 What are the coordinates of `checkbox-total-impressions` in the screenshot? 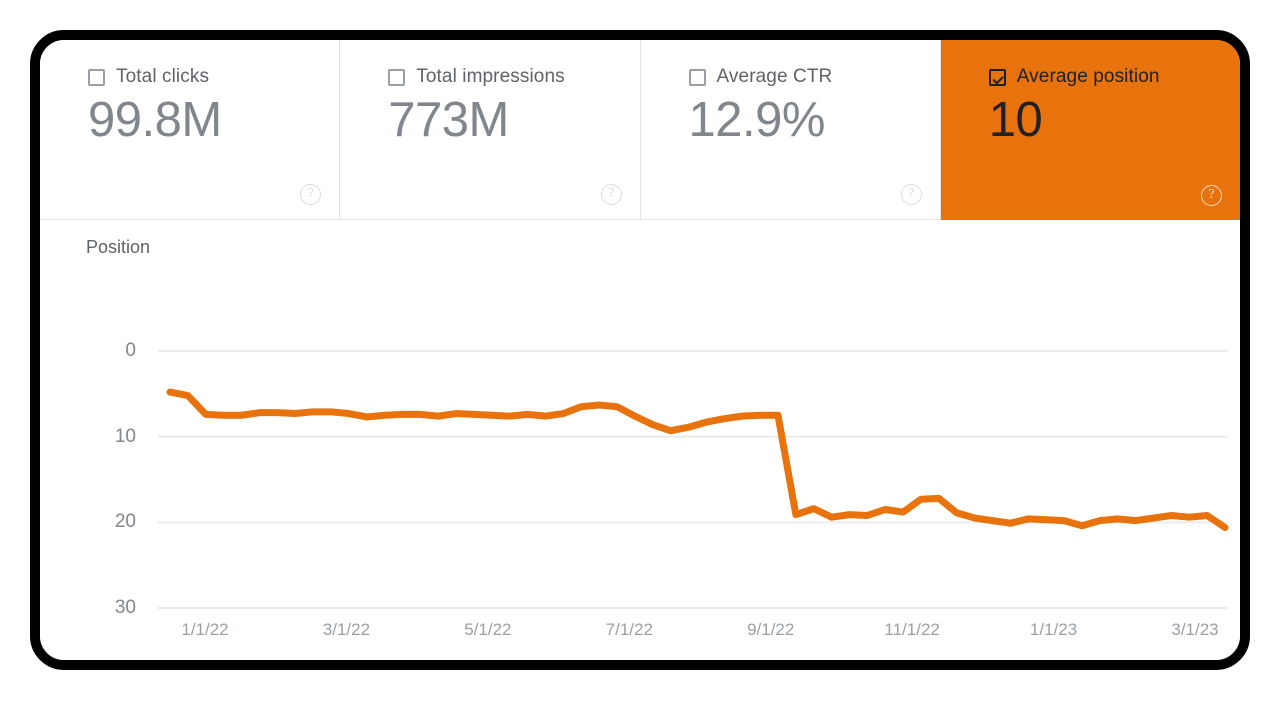 It's located at (397, 77).